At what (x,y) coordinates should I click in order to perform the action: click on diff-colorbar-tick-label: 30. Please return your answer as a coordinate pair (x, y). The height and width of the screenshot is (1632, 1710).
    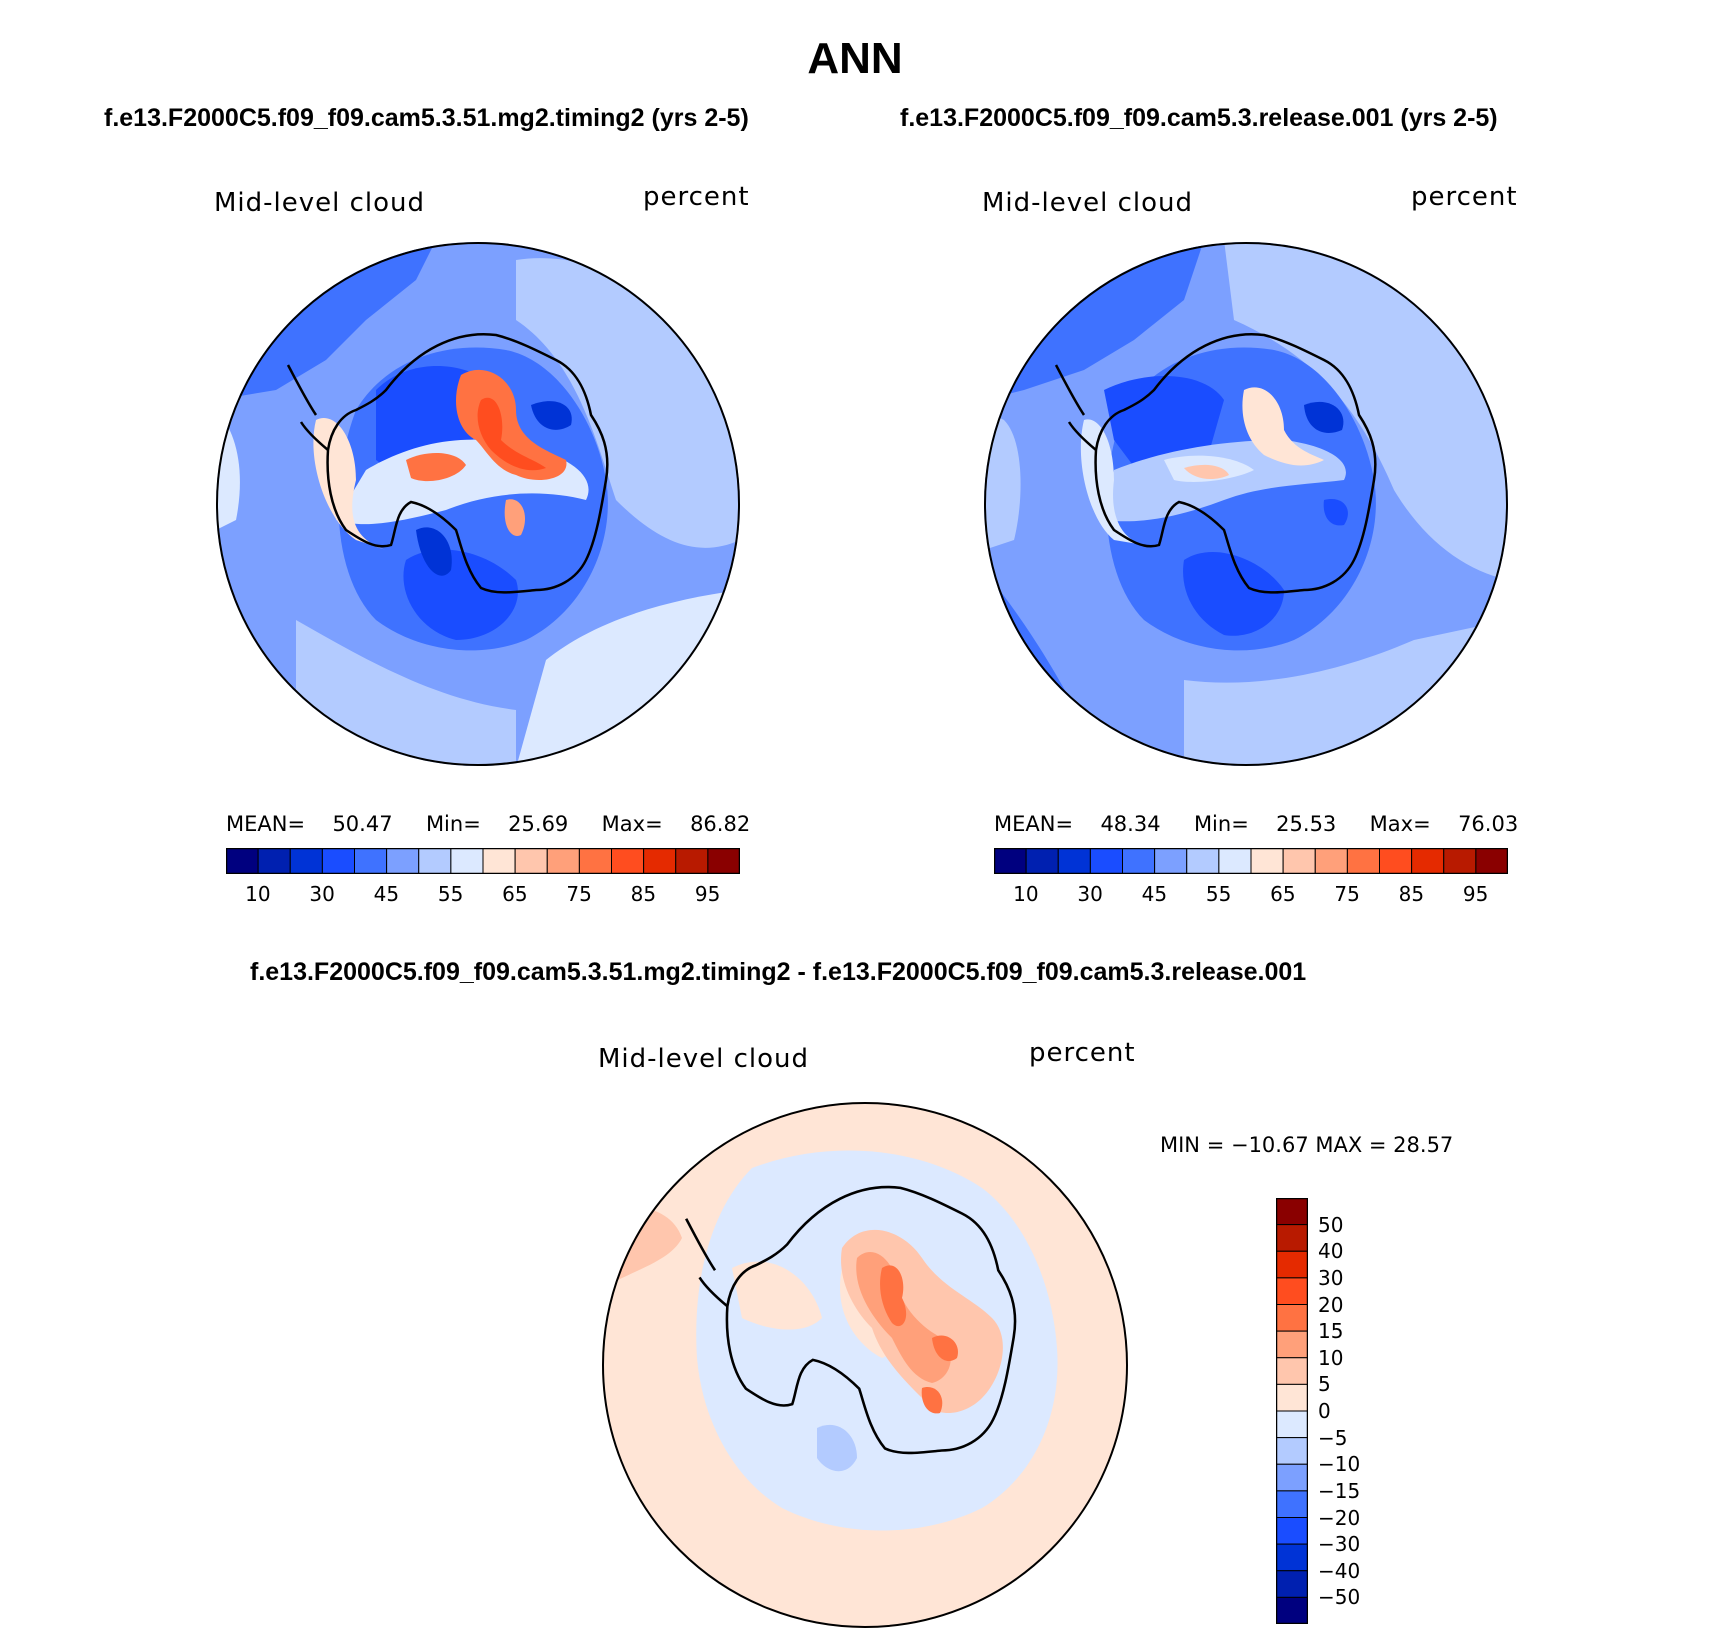
    Looking at the image, I should click on (1331, 1277).